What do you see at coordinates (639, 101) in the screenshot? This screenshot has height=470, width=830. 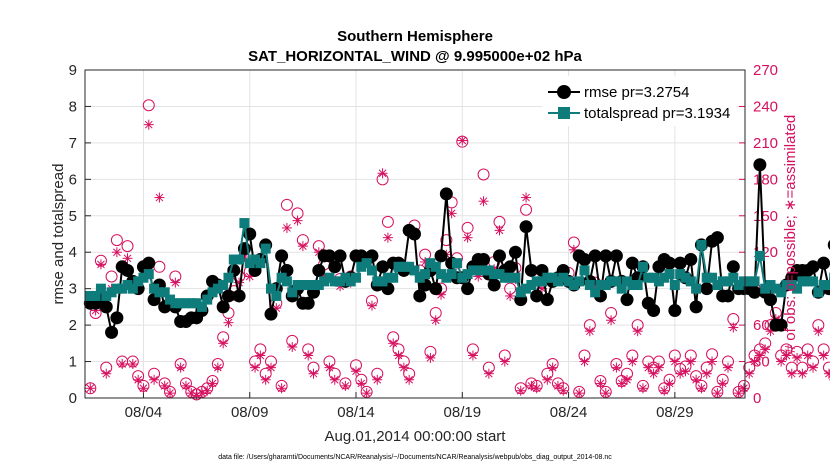 I see `legend-box` at bounding box center [639, 101].